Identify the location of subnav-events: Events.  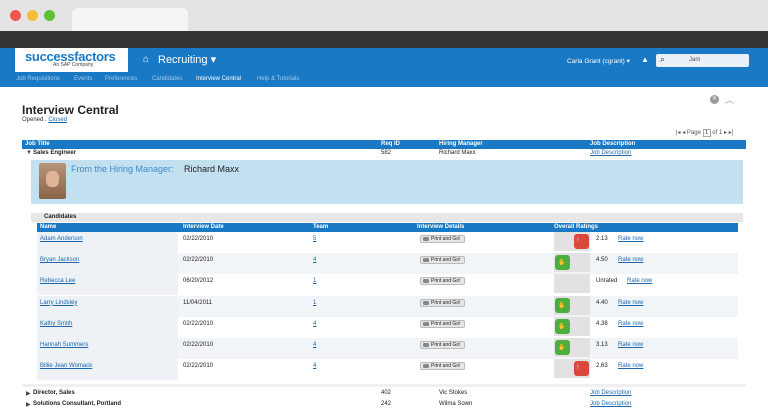
(83, 79).